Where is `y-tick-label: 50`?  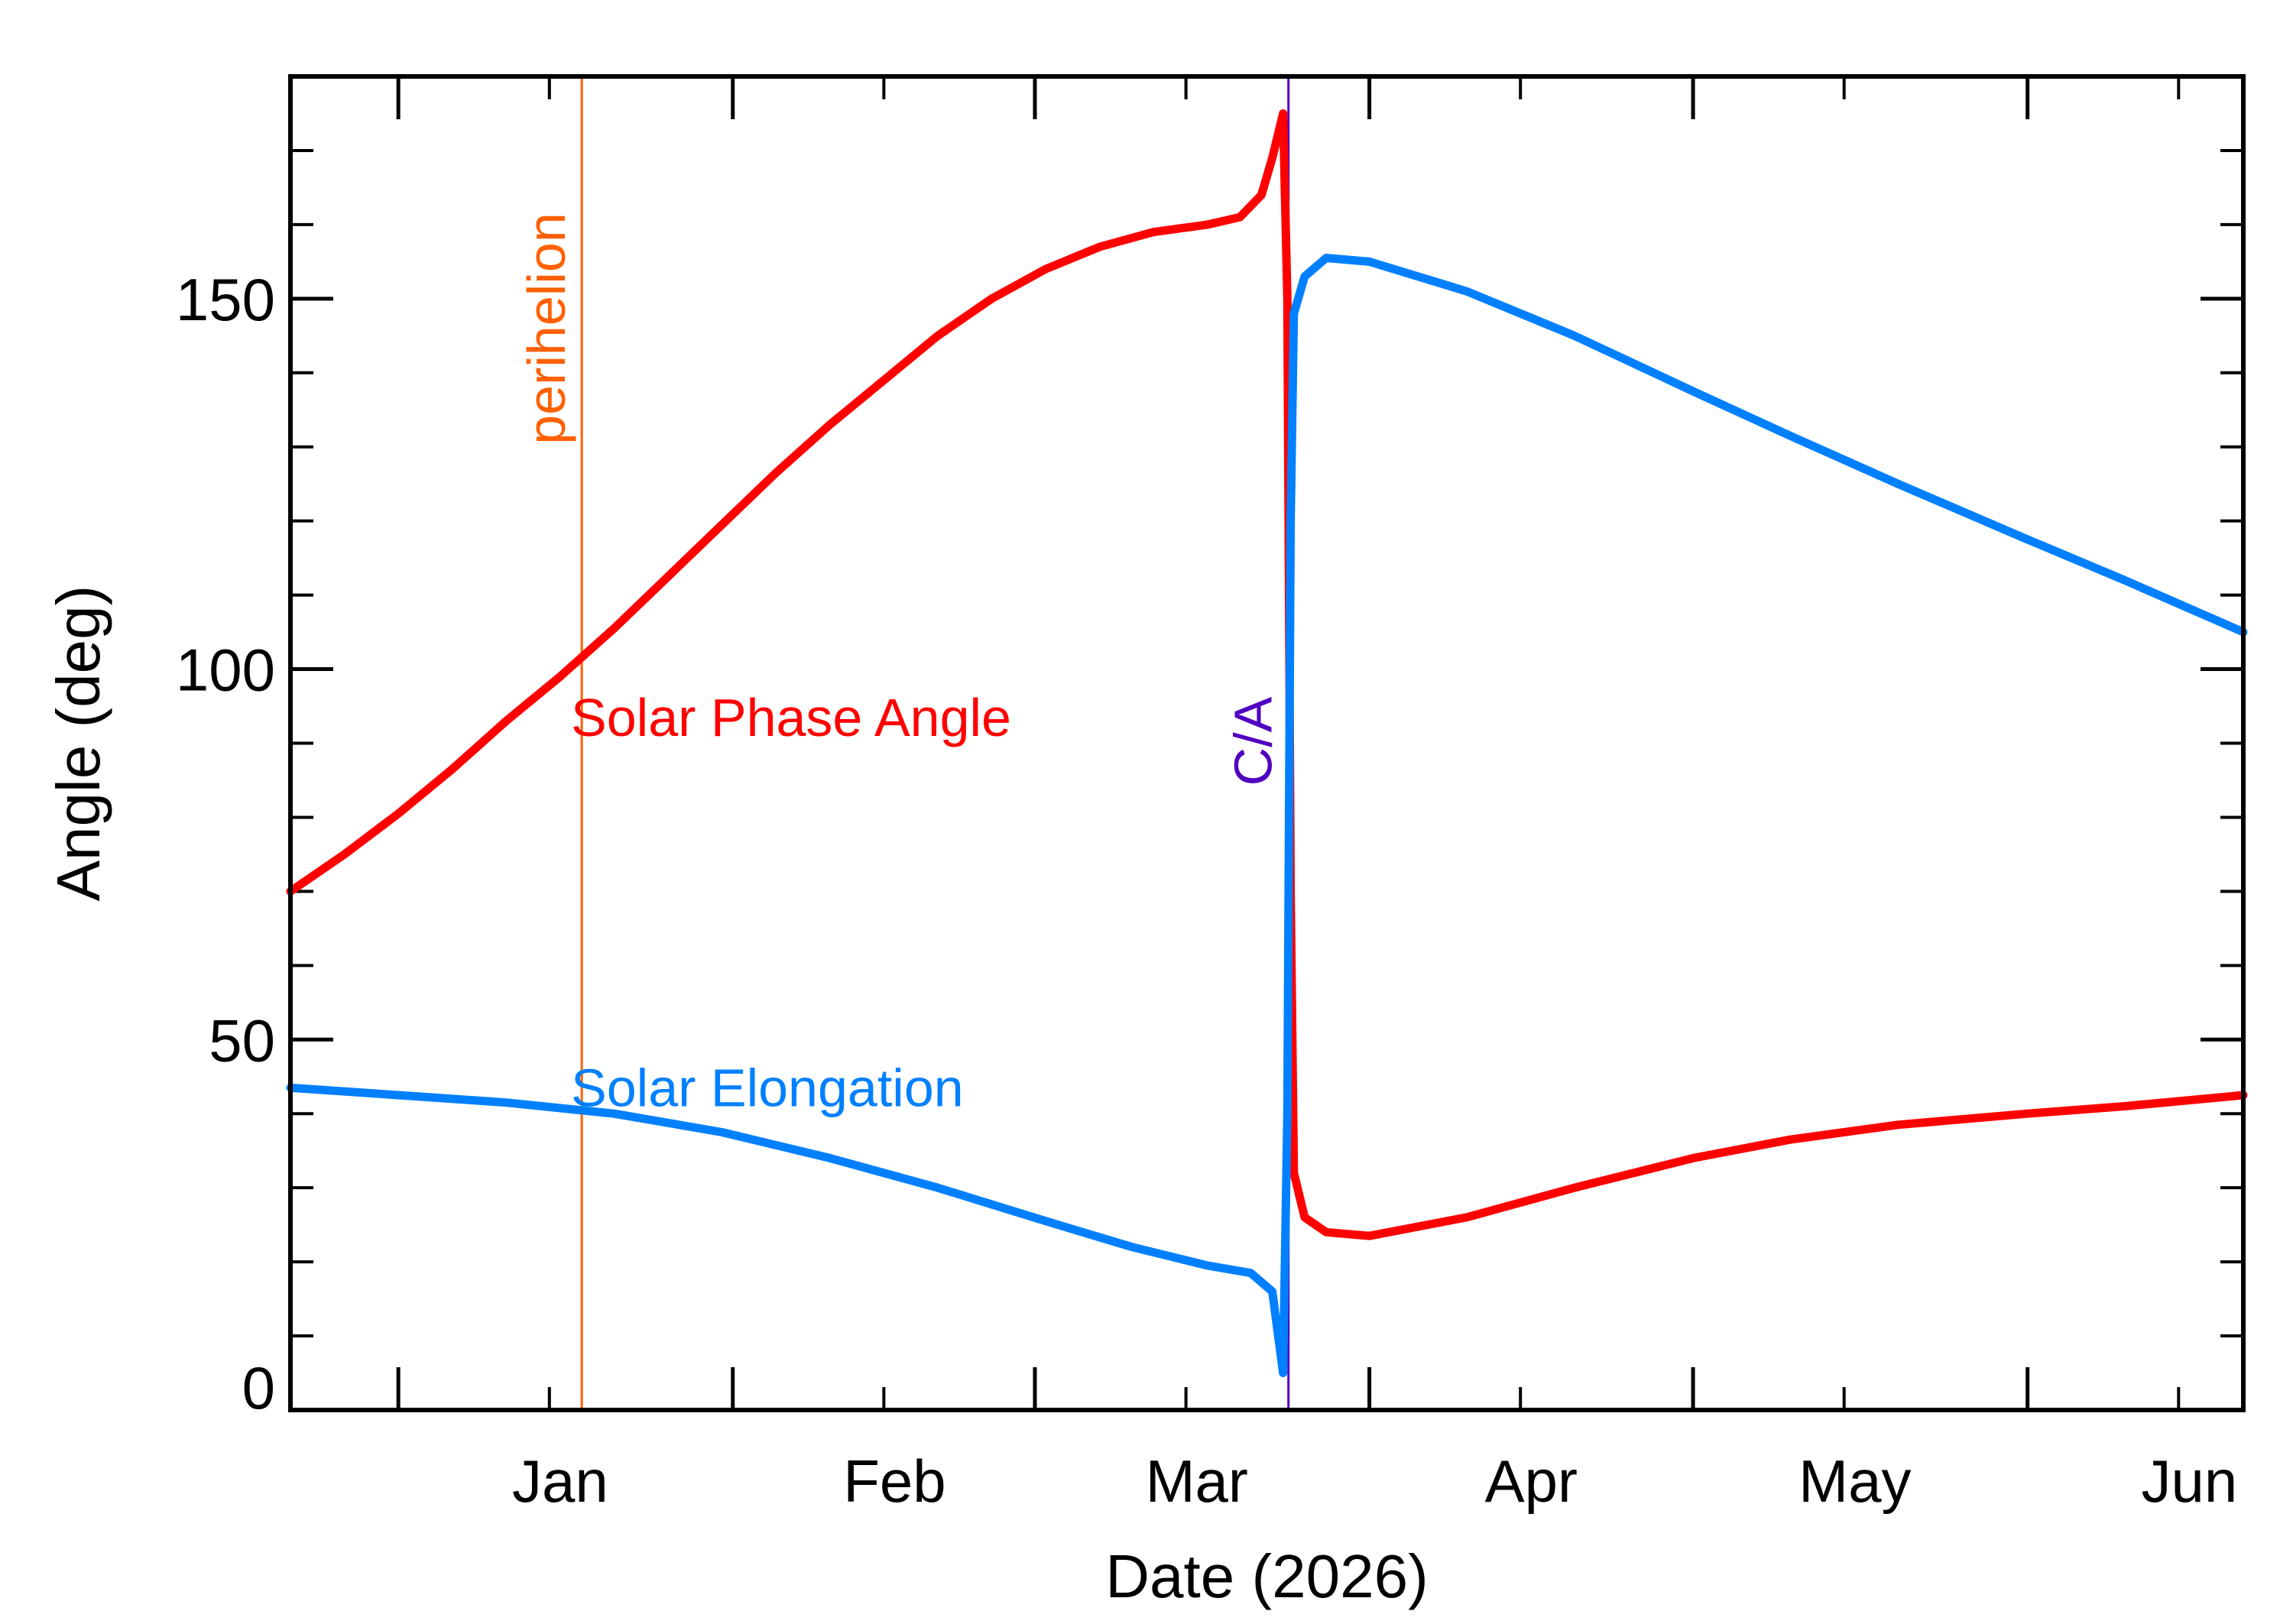 y-tick-label: 50 is located at coordinates (242, 1040).